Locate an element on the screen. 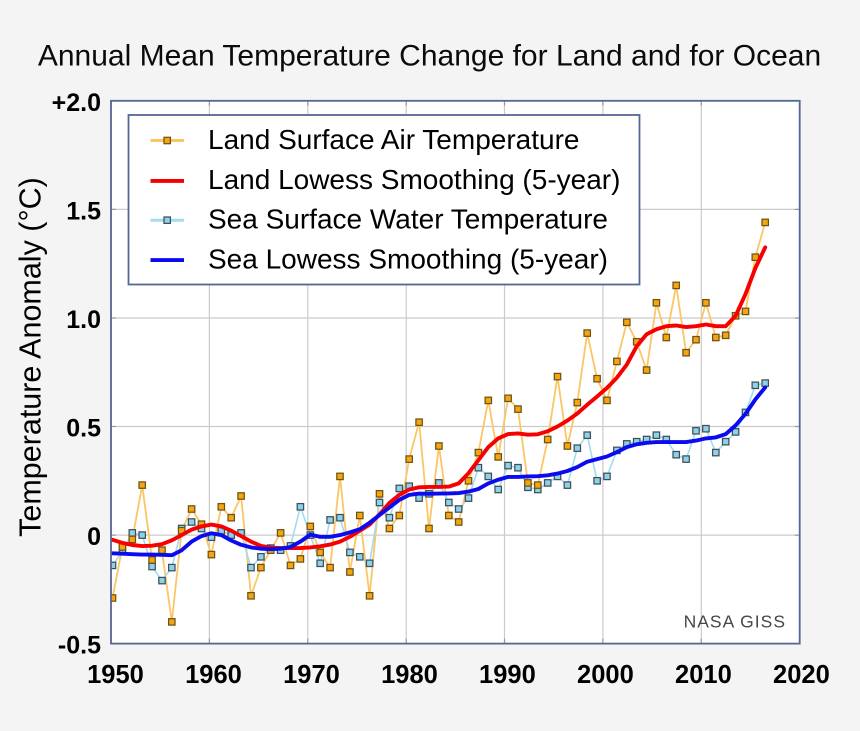  svg-text: Land Surface Air Temperature is located at coordinates (393, 139).